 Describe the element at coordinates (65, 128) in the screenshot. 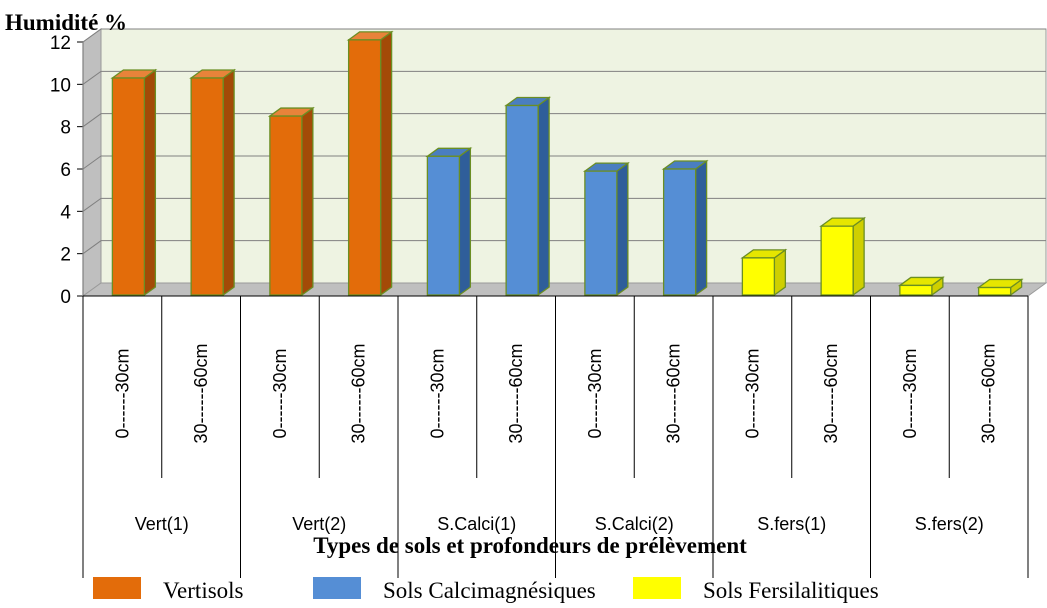

I see `y-tick-label: 8` at that location.